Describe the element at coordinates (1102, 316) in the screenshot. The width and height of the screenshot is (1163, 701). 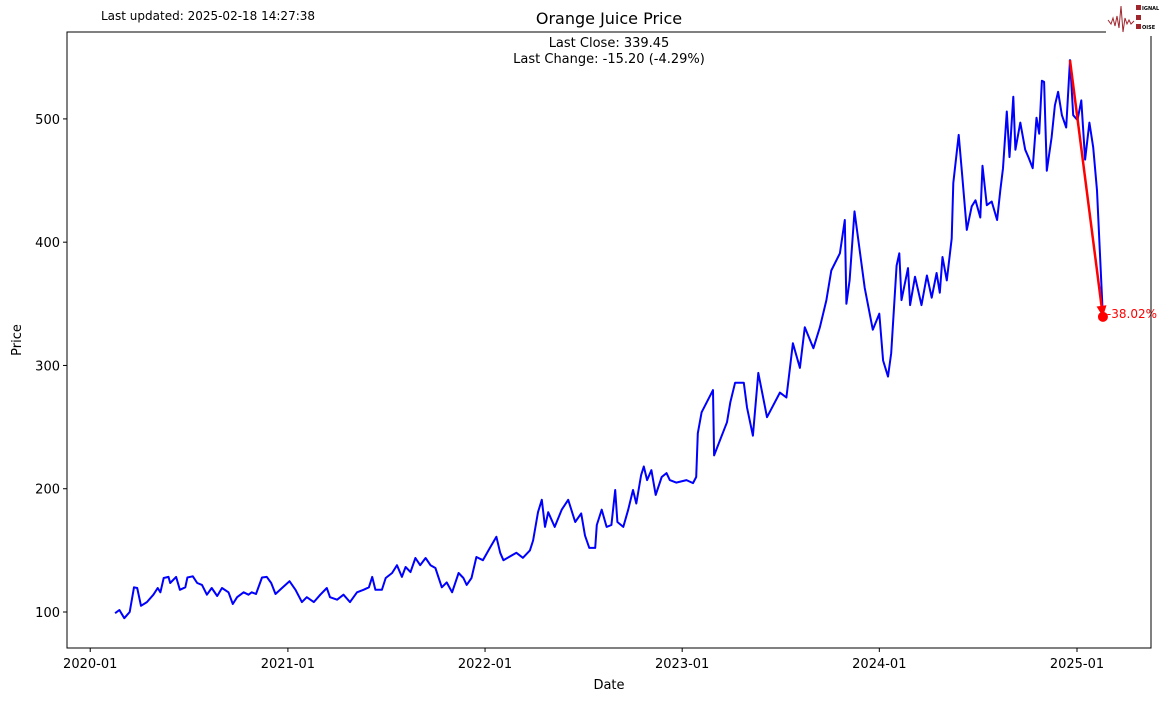
I see `last-close-marker` at that location.